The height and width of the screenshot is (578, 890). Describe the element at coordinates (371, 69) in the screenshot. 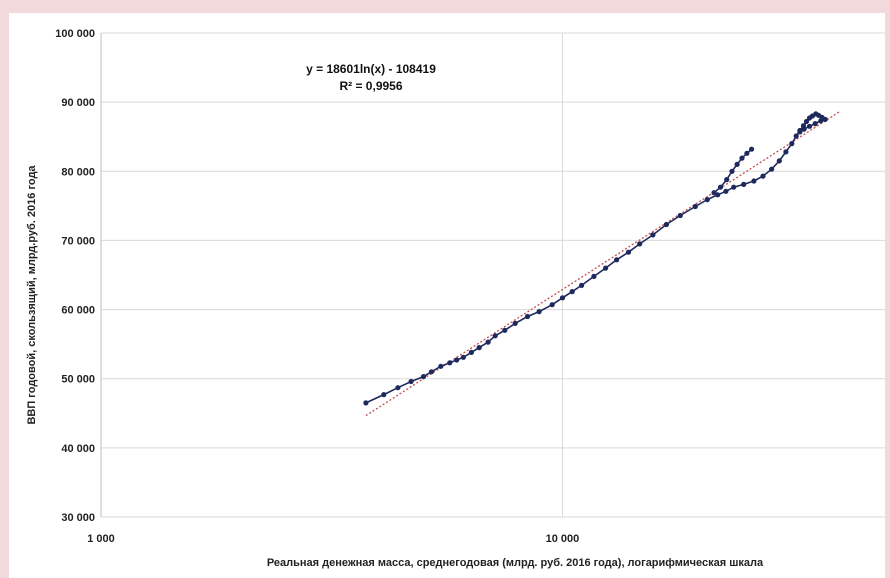

I see `equation-text: y = 18601ln(x) - 108419` at that location.